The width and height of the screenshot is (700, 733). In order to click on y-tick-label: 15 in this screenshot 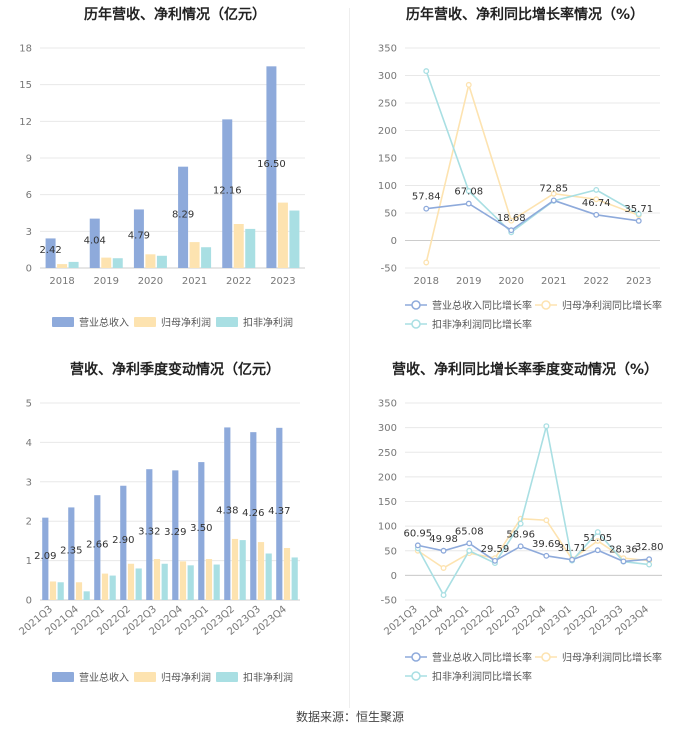, I will do `click(25, 85)`.